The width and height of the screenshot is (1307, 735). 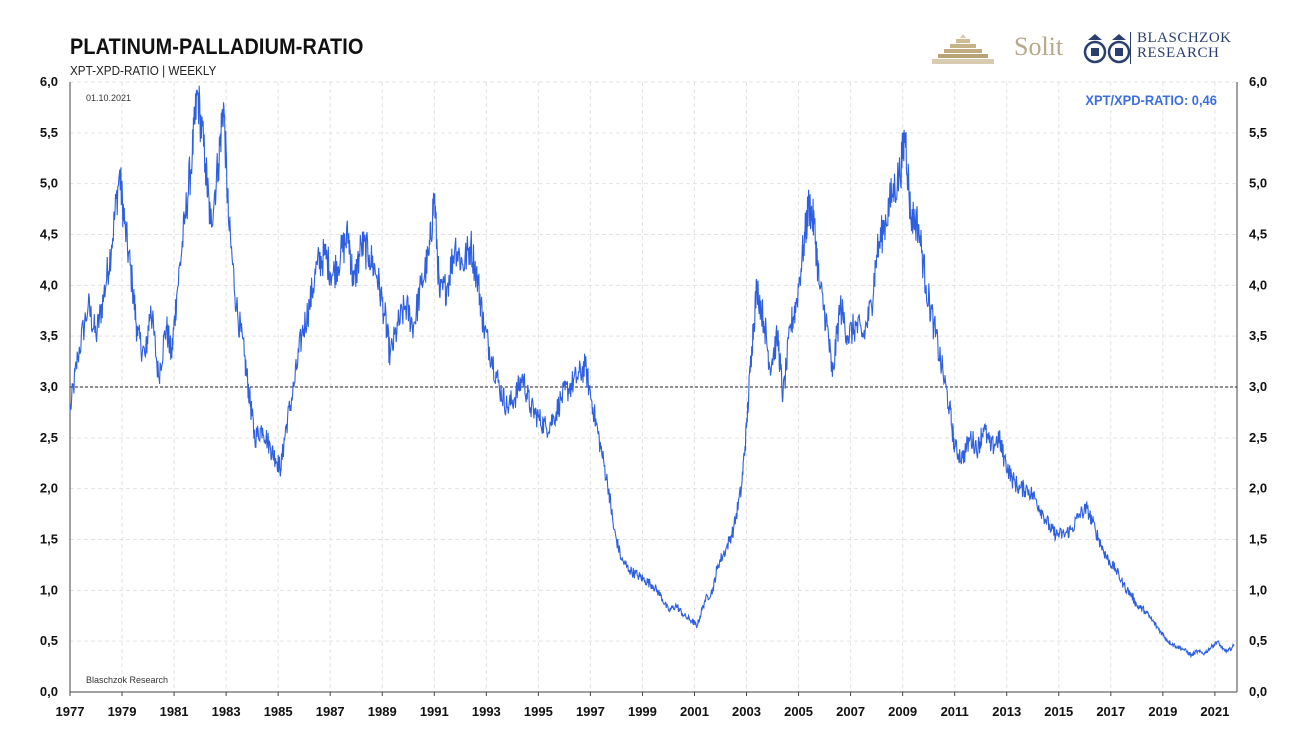 I want to click on x-tick-label: 2001, so click(x=694, y=711).